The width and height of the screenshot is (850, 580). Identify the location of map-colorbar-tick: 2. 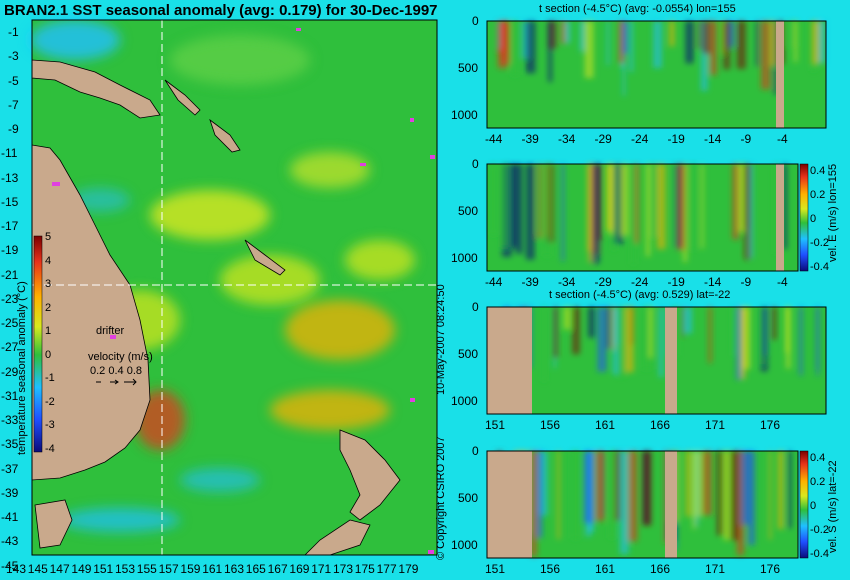
(48, 307).